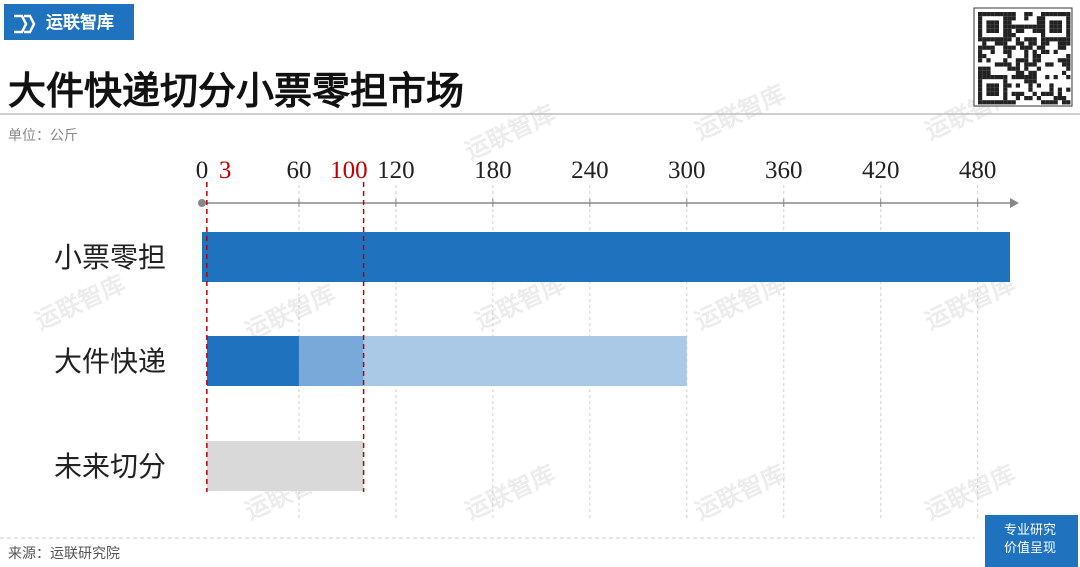 The width and height of the screenshot is (1080, 567). What do you see at coordinates (396, 170) in the screenshot?
I see `x-tick-label: 120` at bounding box center [396, 170].